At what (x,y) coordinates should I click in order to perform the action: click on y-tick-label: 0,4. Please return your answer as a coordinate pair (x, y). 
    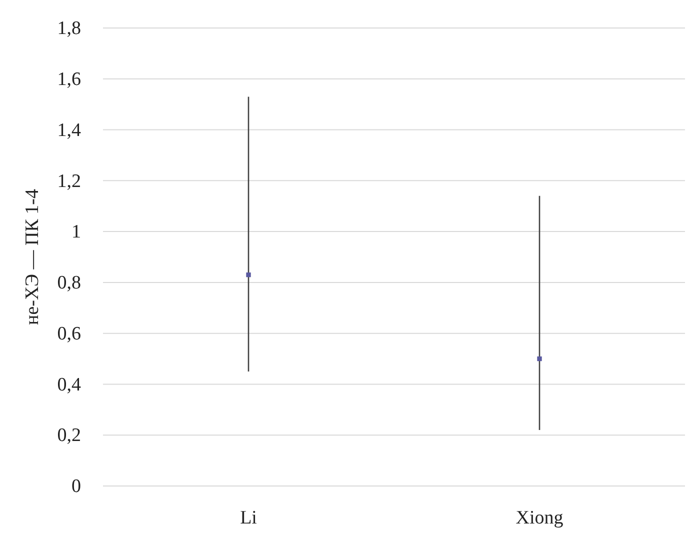
    Looking at the image, I should click on (69, 385).